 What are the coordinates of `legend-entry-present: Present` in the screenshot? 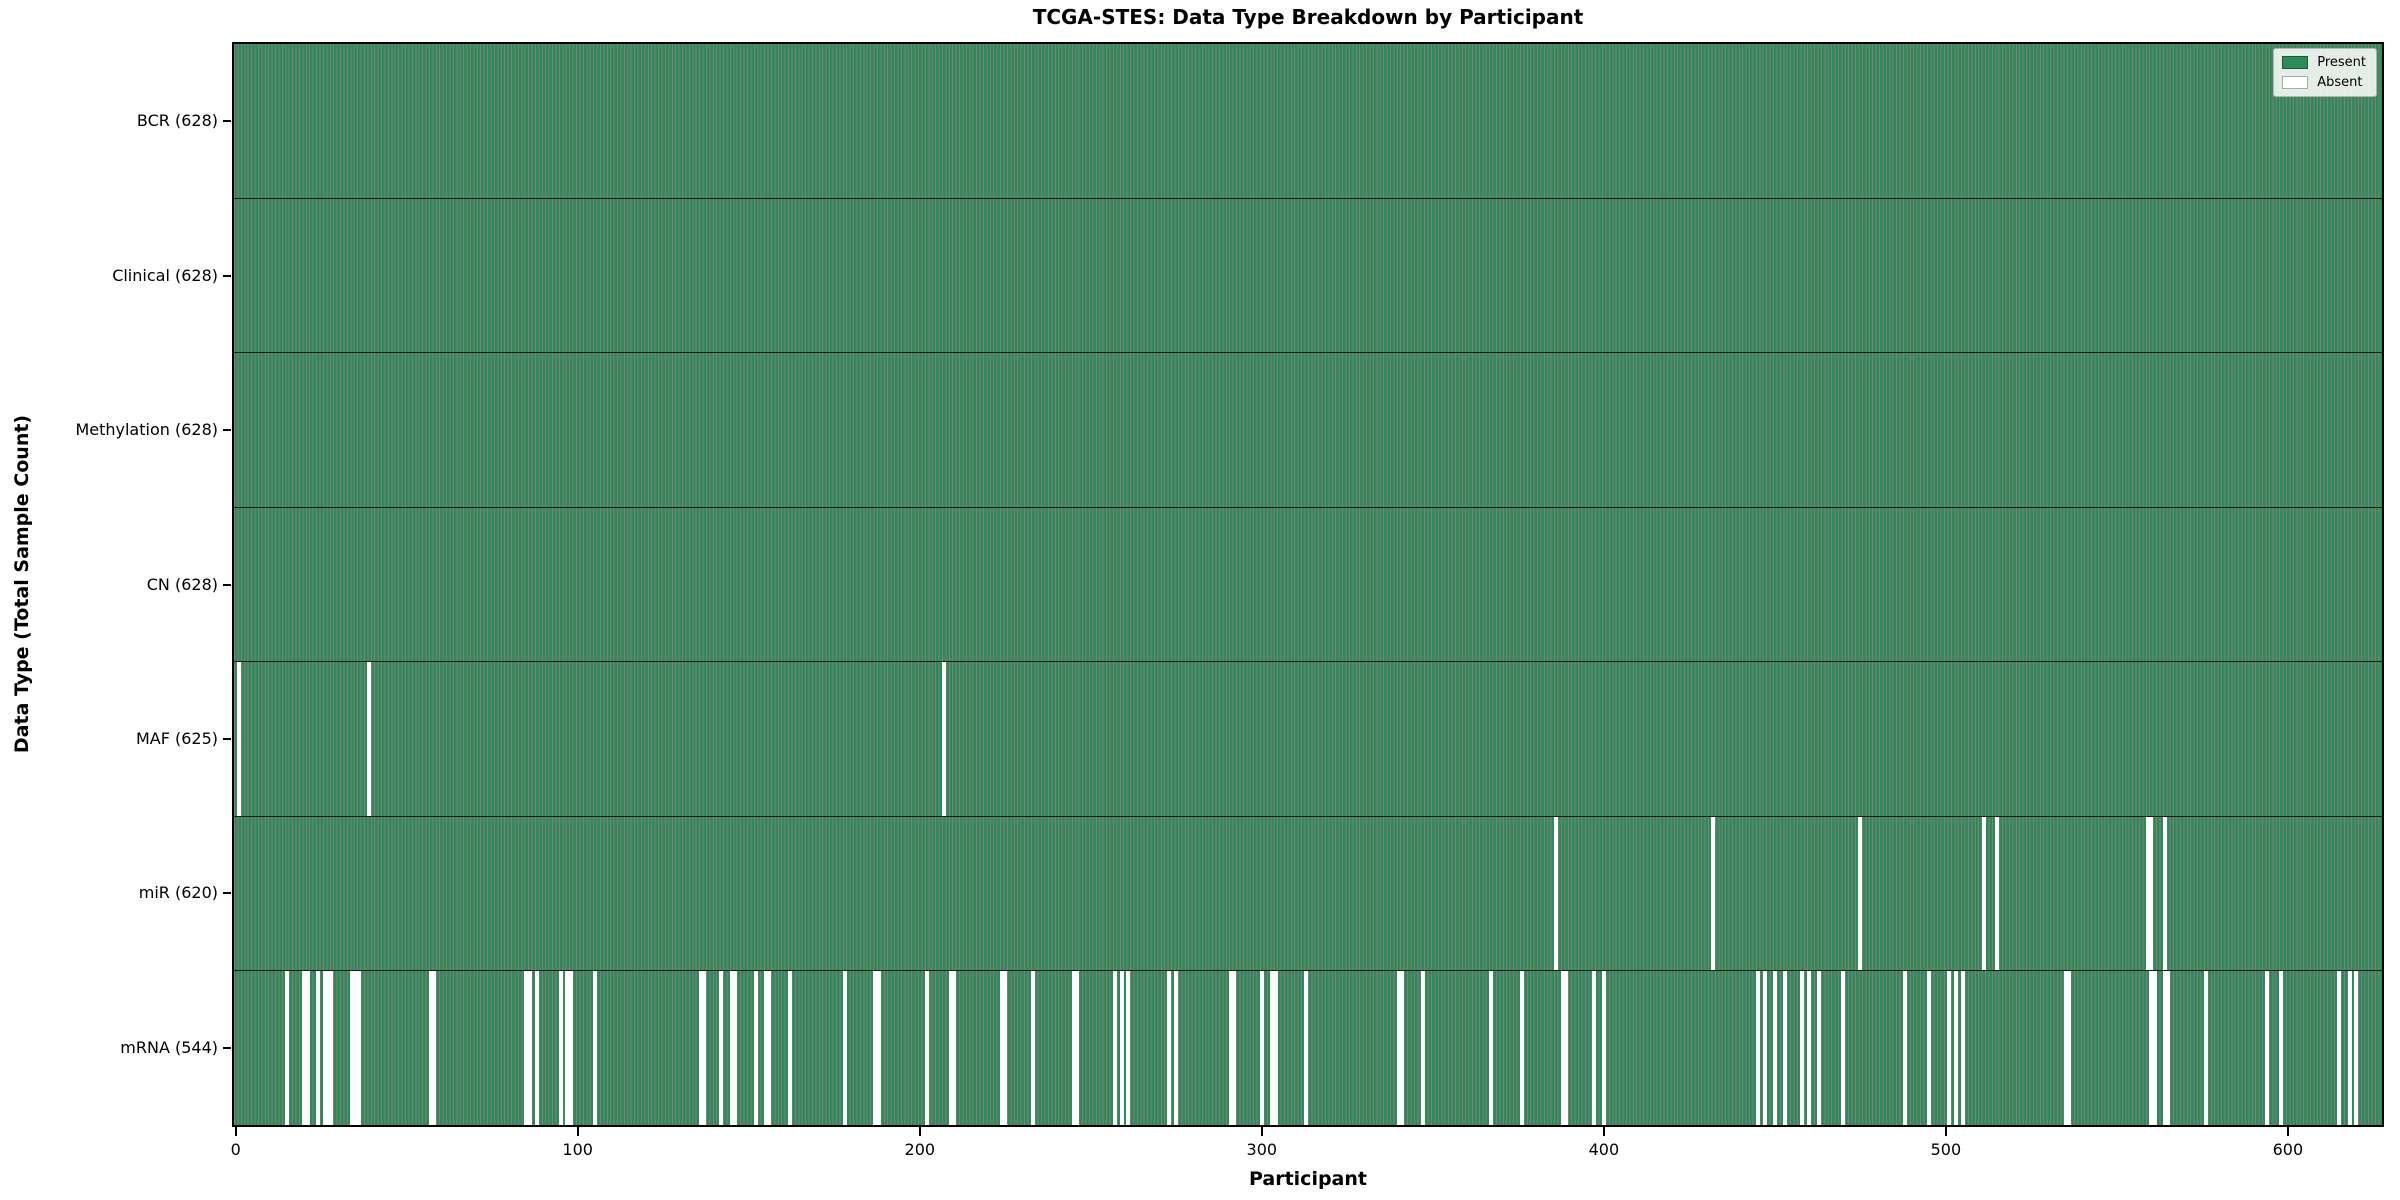 It's located at (2324, 62).